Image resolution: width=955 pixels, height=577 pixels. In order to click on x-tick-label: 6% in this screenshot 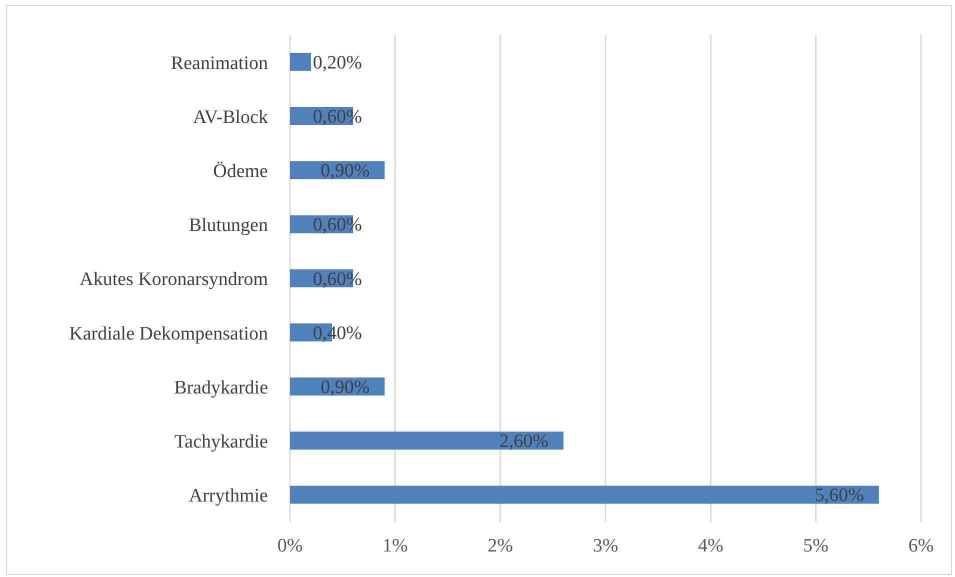, I will do `click(921, 545)`.